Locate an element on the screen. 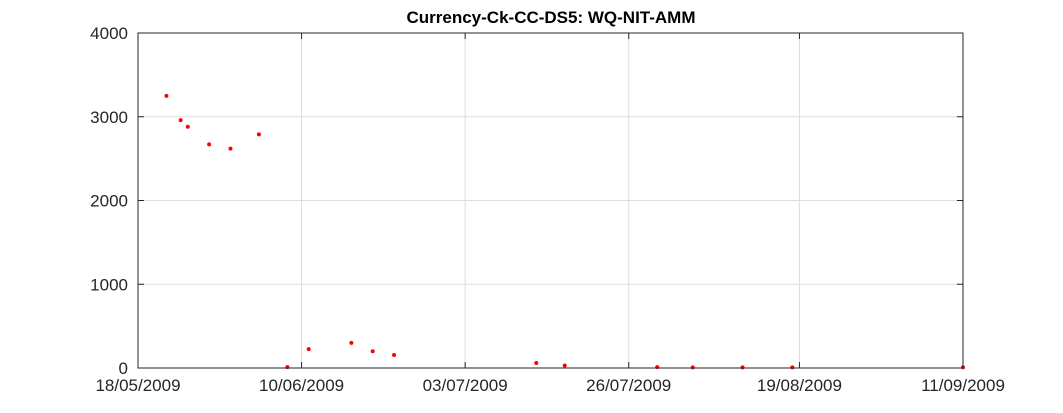 The height and width of the screenshot is (413, 1063). y-tick-label: 3000 is located at coordinates (109, 117).